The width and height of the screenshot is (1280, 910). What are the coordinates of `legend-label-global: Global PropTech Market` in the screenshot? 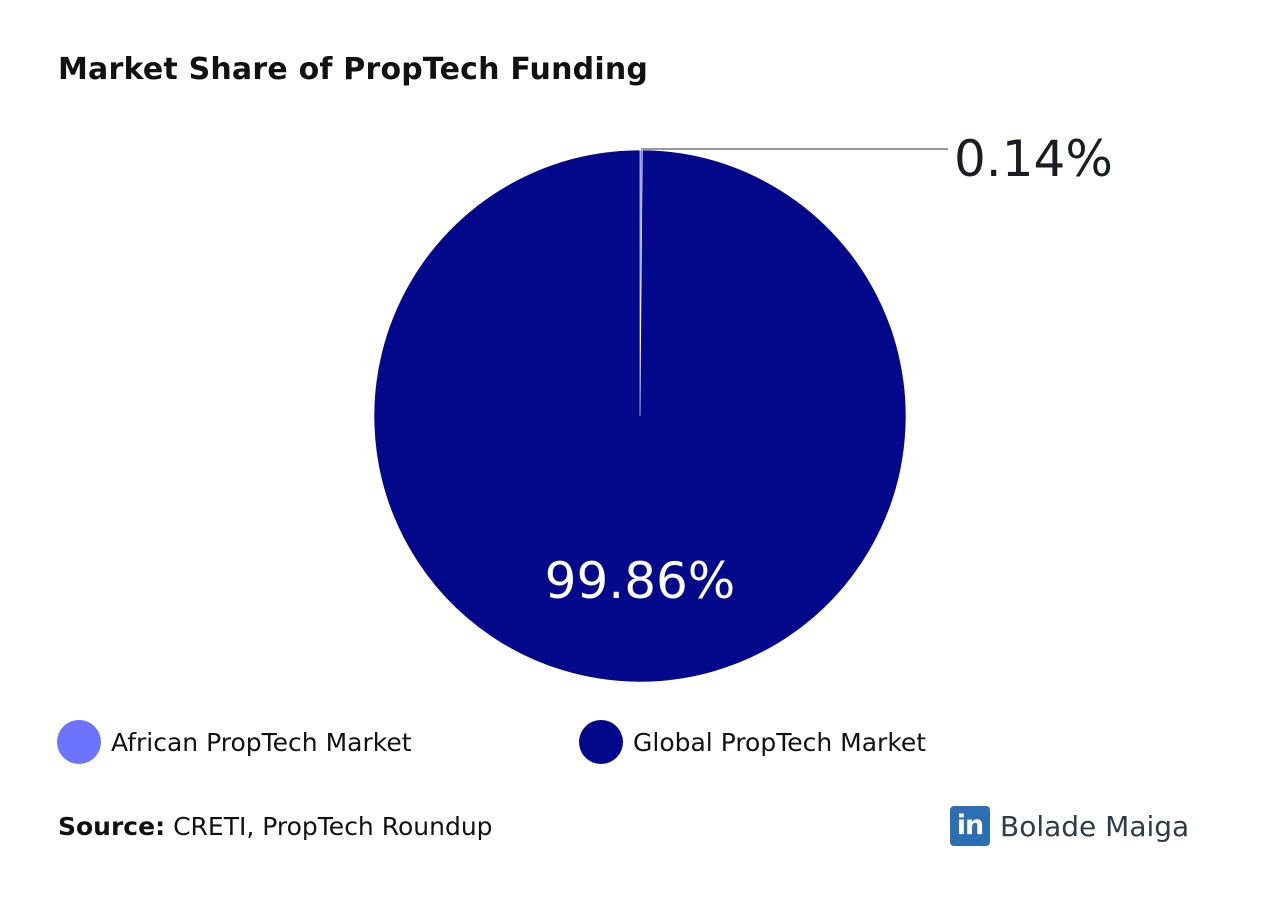 It's located at (780, 742).